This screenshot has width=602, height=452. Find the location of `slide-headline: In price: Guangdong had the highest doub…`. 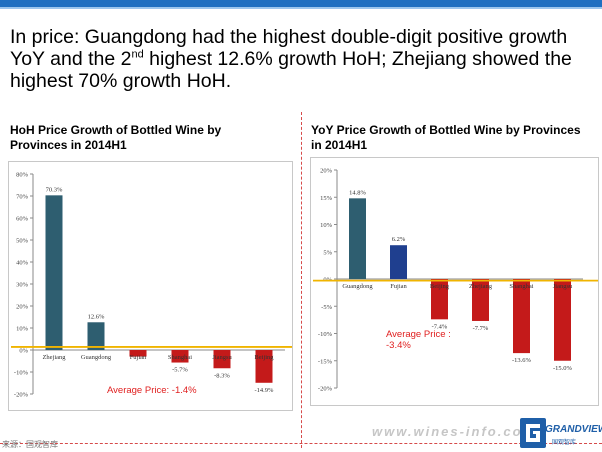

slide-headline: In price: Guangdong had the highest doub… is located at coordinates (302, 59).